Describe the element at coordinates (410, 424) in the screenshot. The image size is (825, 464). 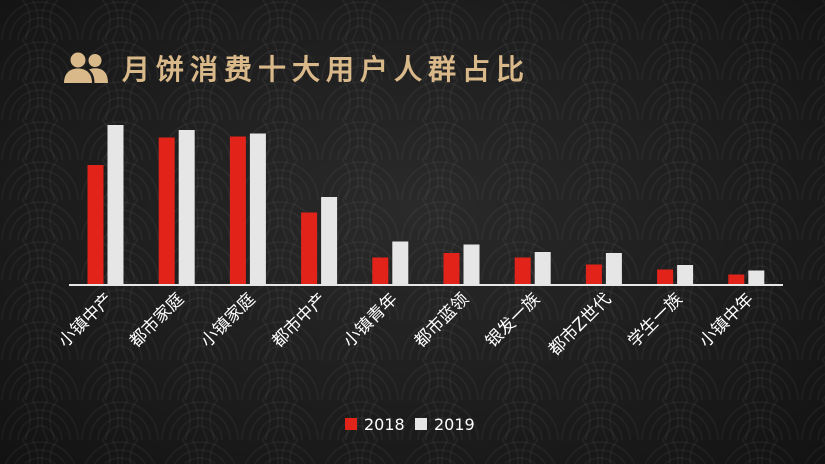
I see `legend: 2018 2019` at that location.